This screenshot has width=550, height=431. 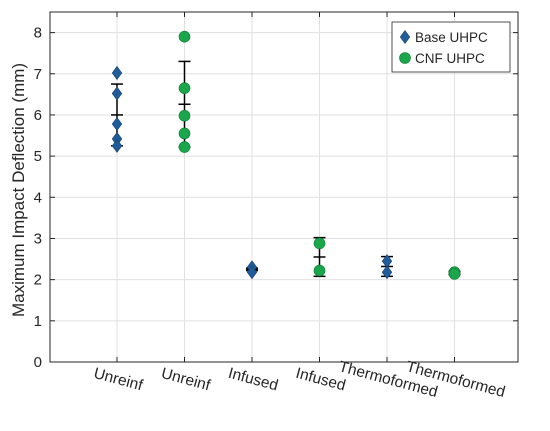 What do you see at coordinates (38, 74) in the screenshot?
I see `y-tick-label: 7` at bounding box center [38, 74].